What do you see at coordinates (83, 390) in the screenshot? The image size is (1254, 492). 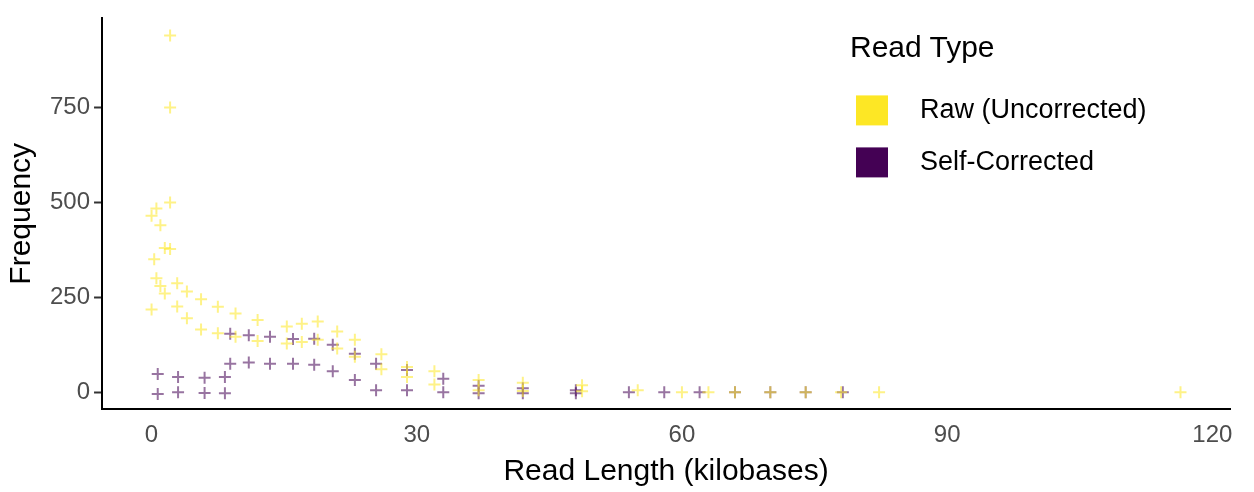 I see `y-tick-label: 0` at bounding box center [83, 390].